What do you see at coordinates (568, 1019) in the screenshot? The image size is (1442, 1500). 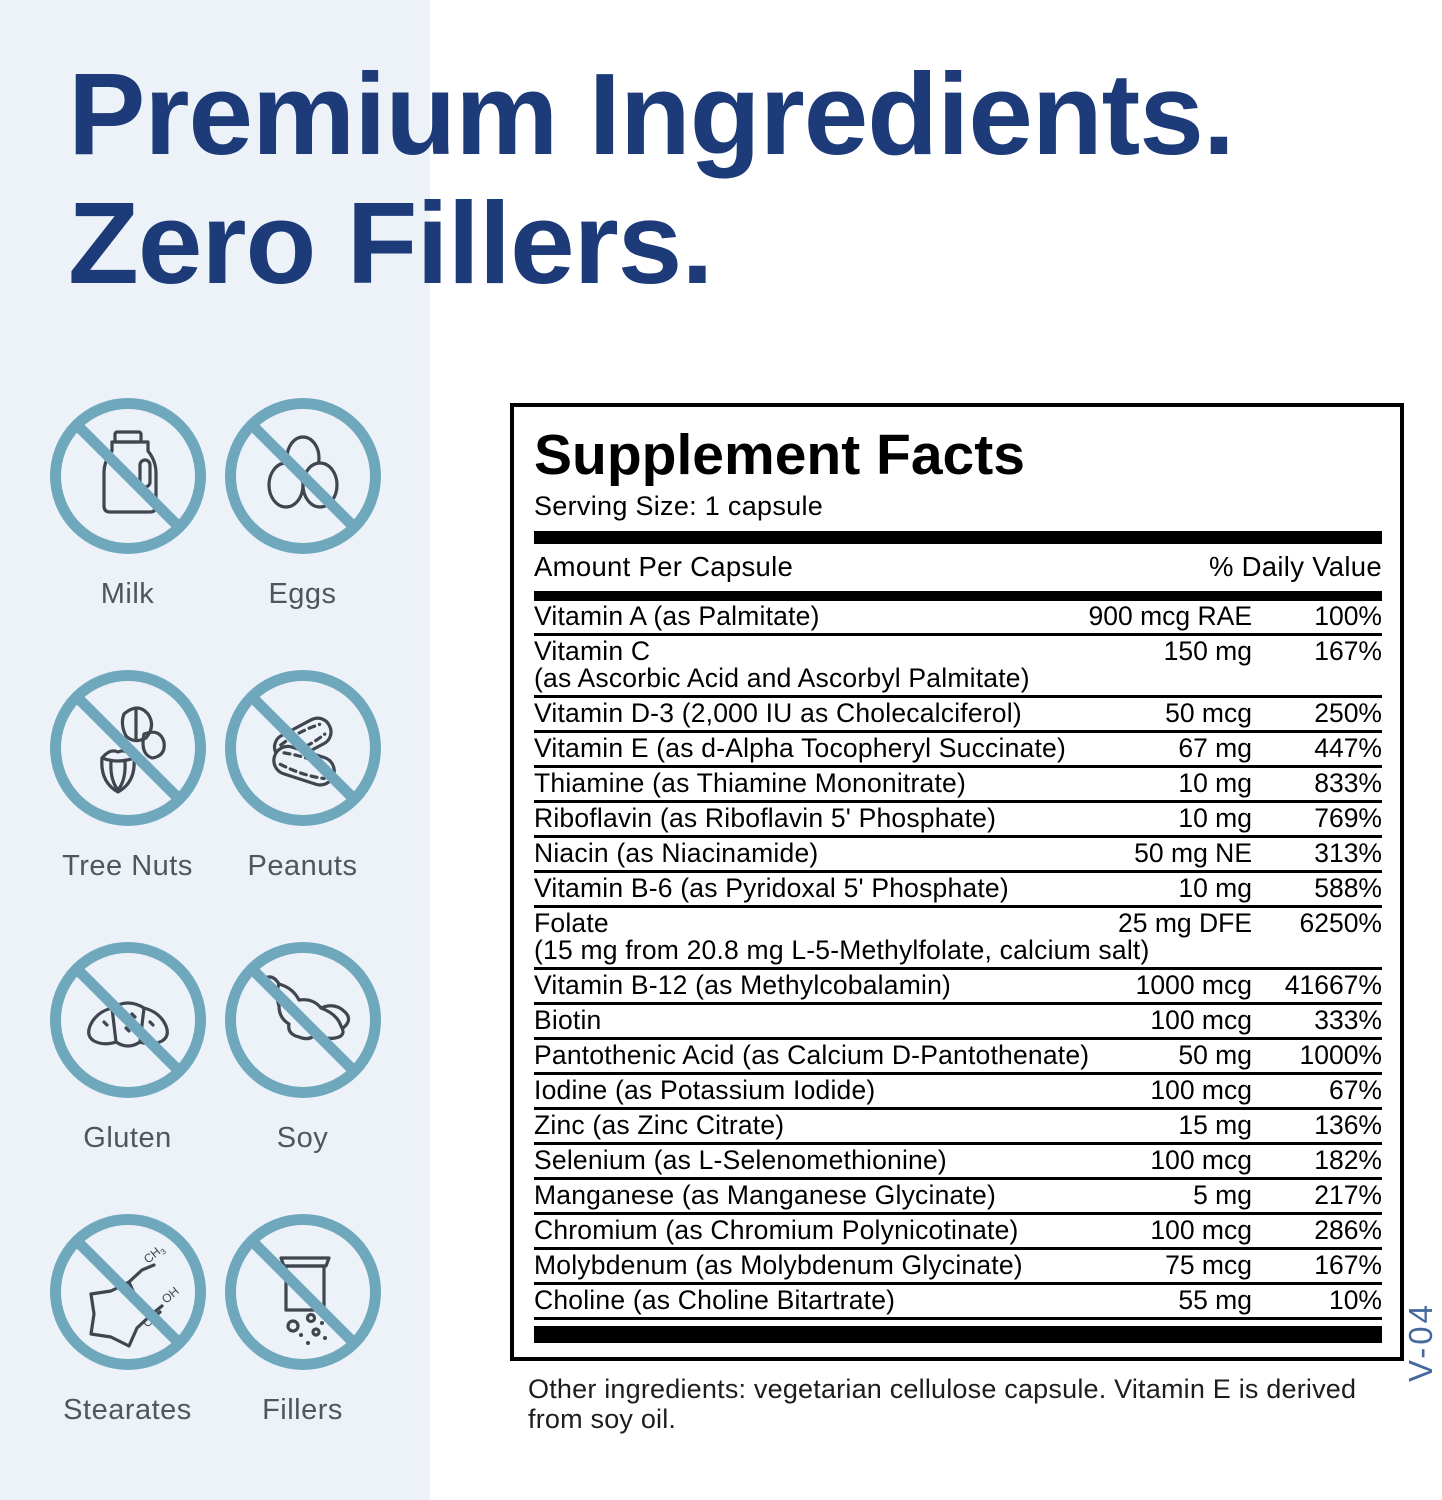 I see `nutrient-name: Biotin` at bounding box center [568, 1019].